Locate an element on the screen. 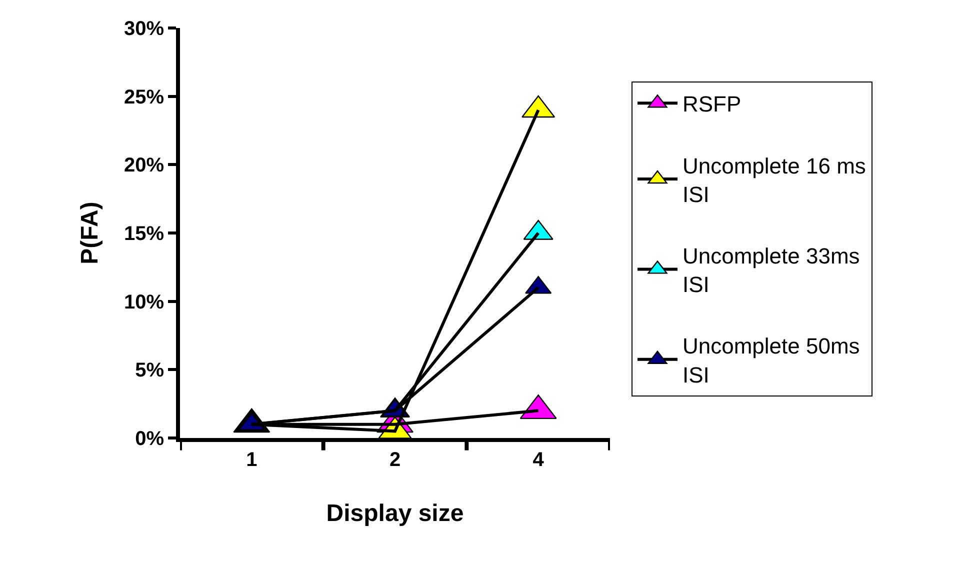 This screenshot has width=963, height=578. y-tick-label: 15% is located at coordinates (144, 234).